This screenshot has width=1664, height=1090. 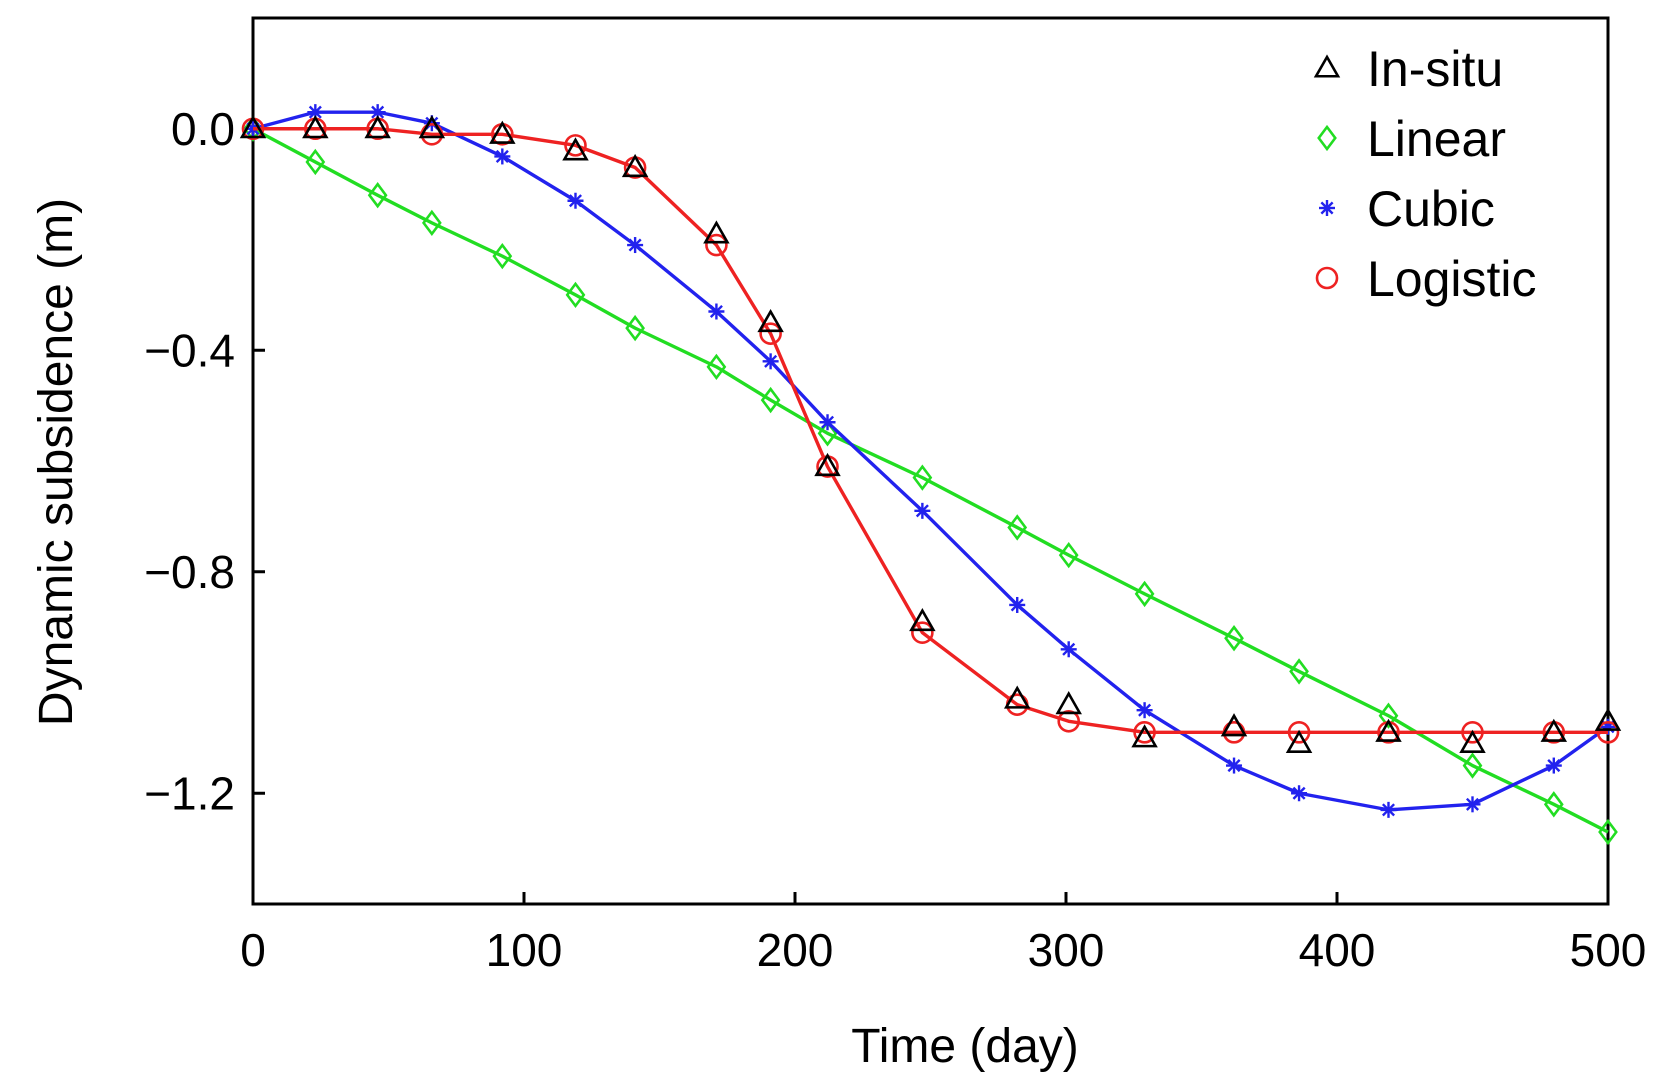 I want to click on x-tick-label: 300, so click(x=1066, y=950).